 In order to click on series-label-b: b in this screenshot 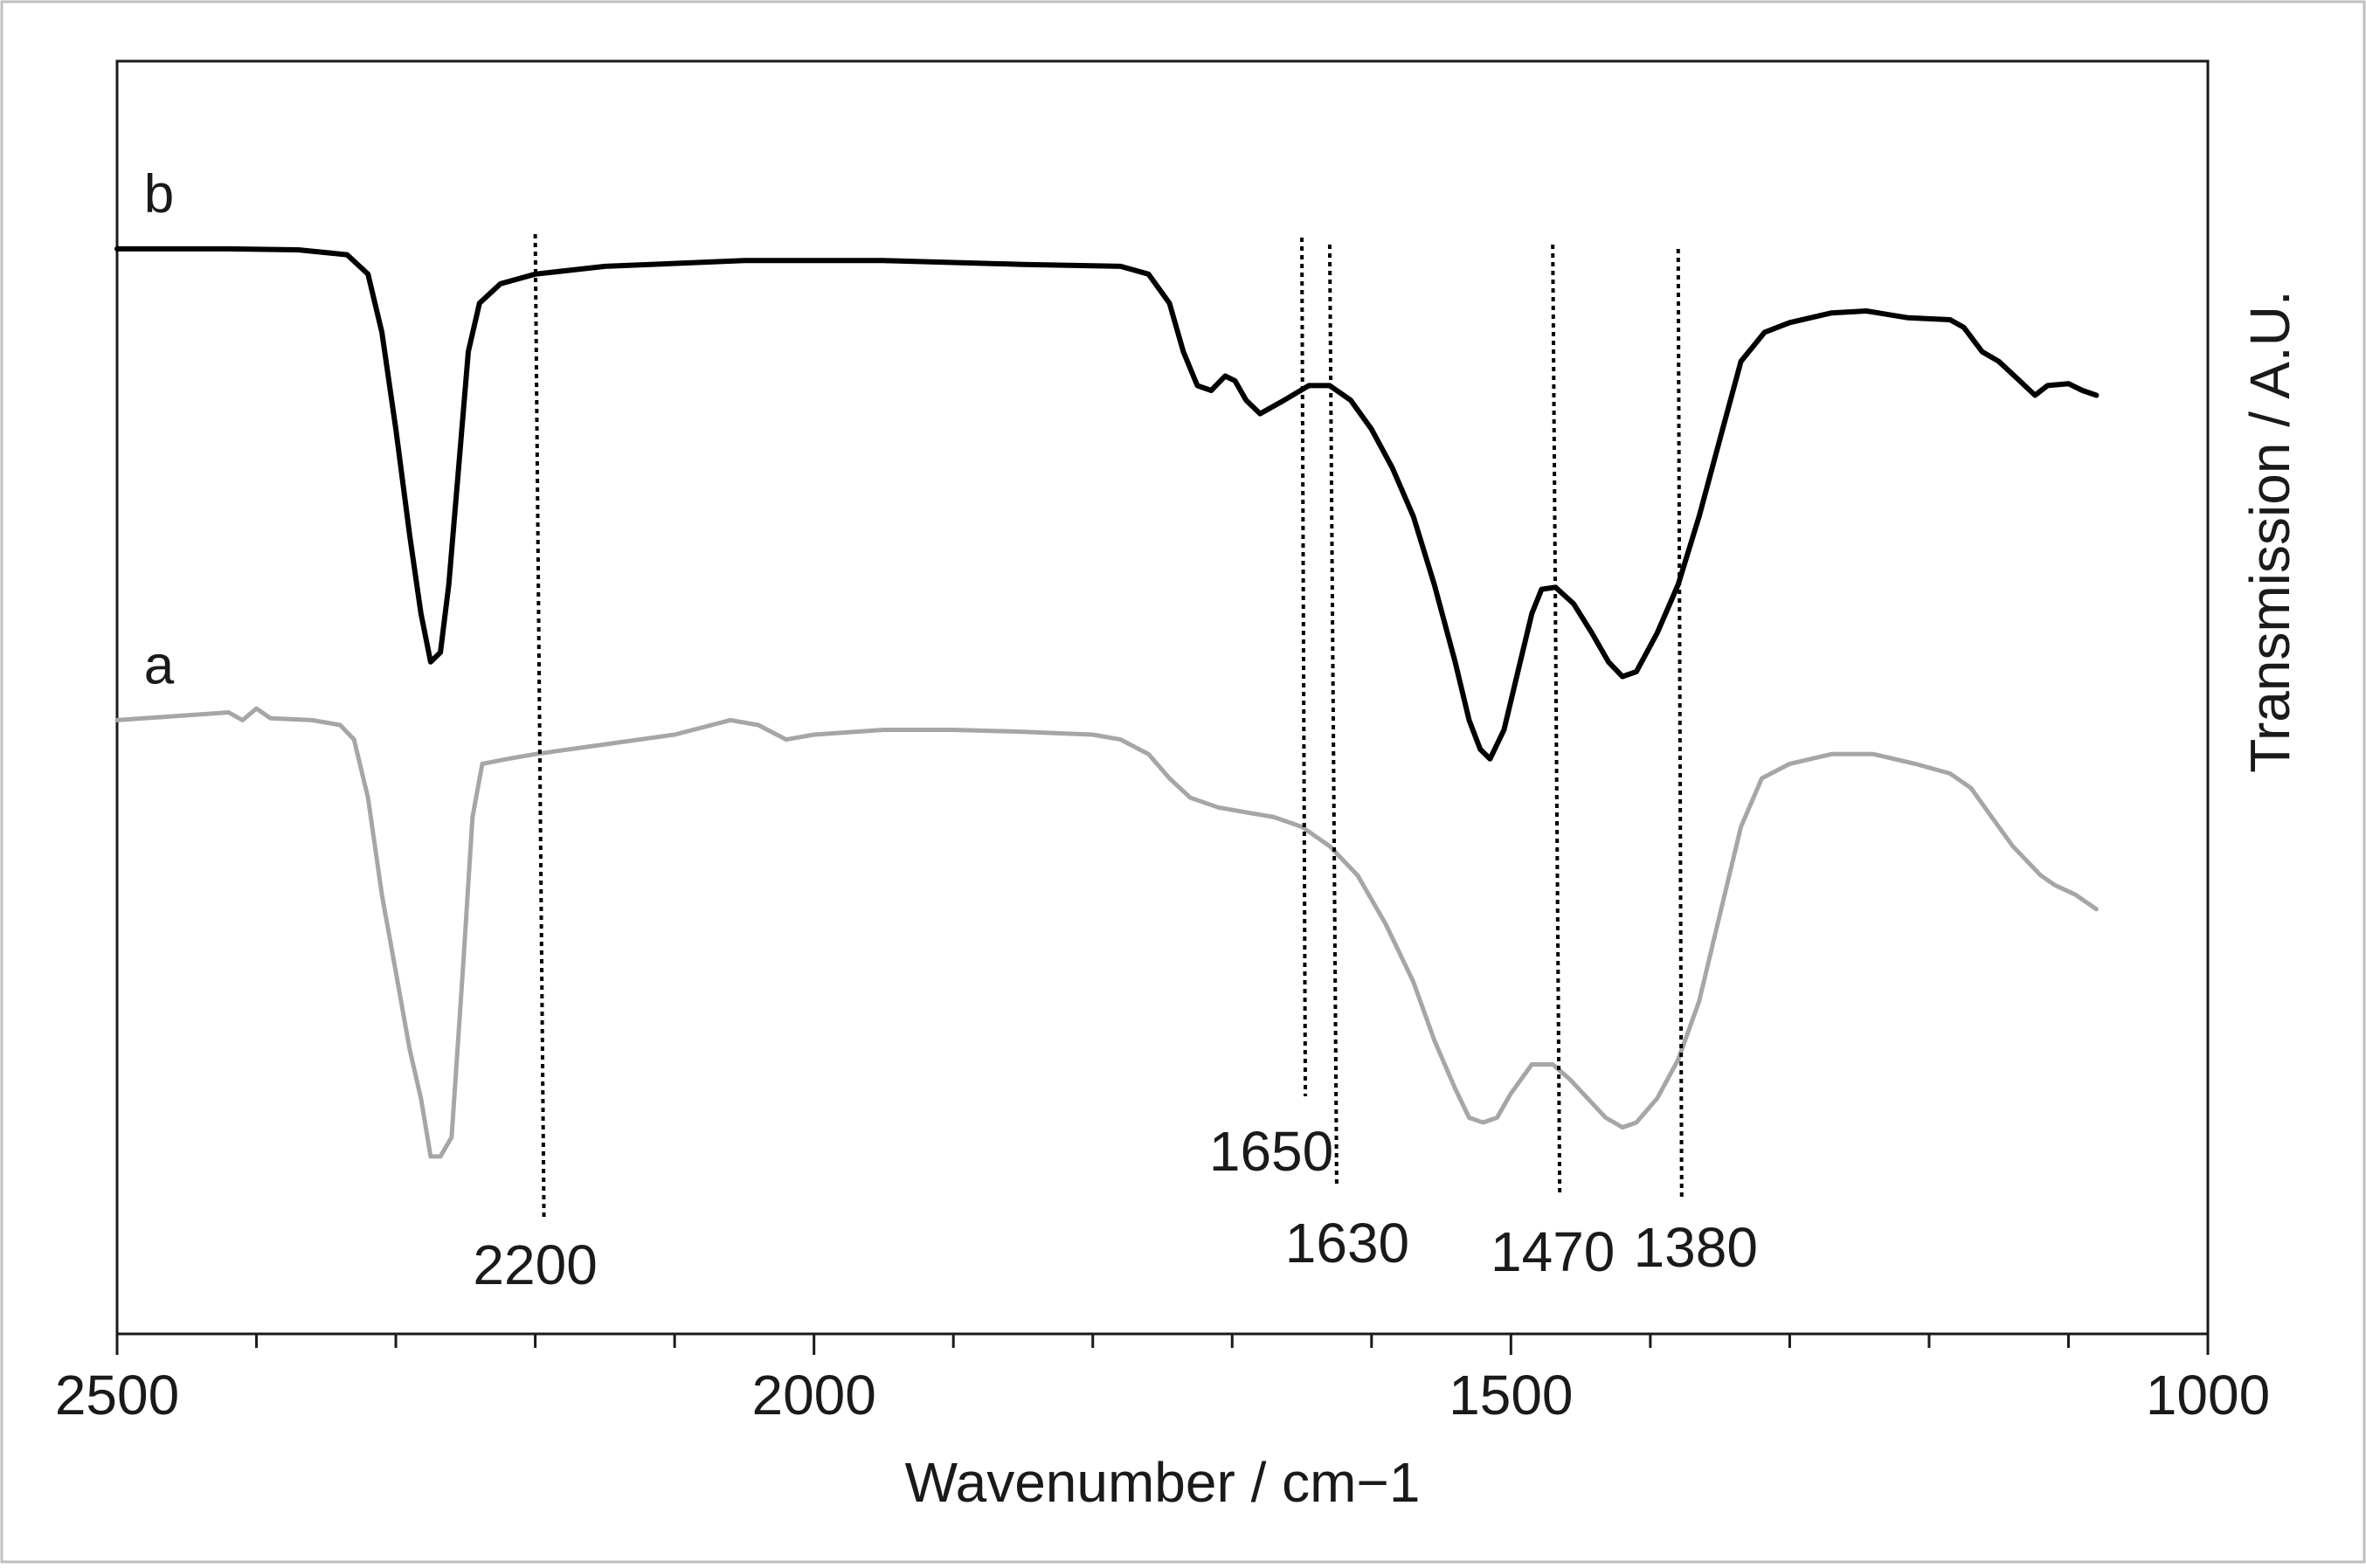, I will do `click(159, 194)`.